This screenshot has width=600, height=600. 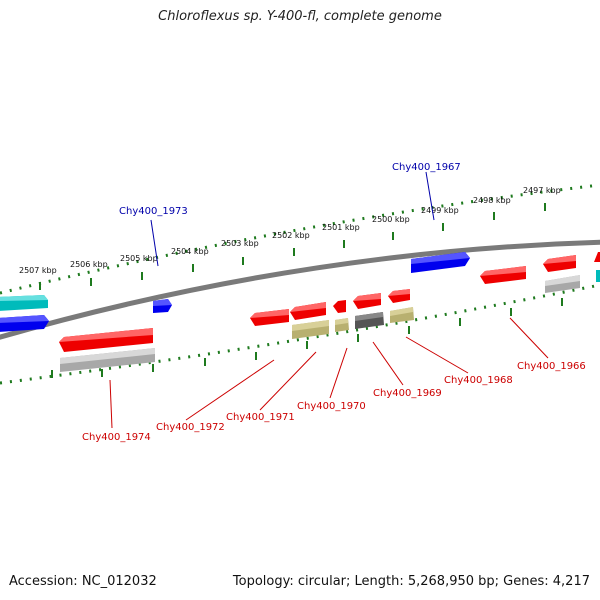 What do you see at coordinates (440, 210) in the screenshot?
I see `scale-label: 2499 kbp` at bounding box center [440, 210].